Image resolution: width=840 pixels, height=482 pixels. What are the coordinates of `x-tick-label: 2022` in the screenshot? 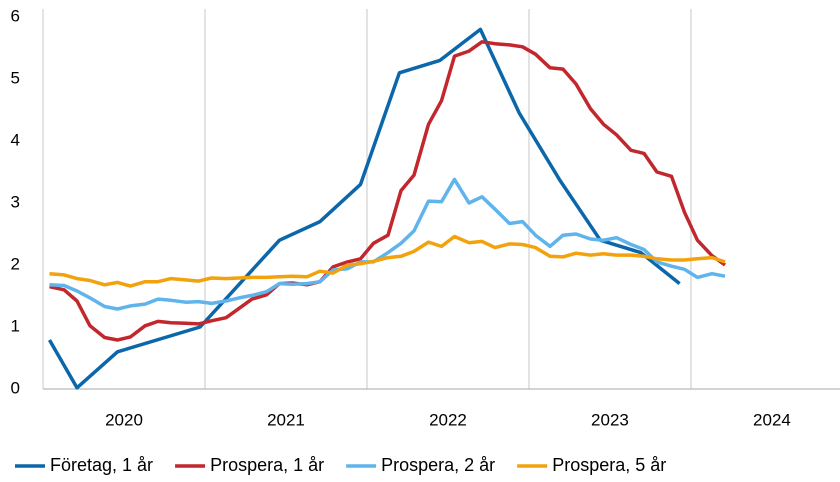 It's located at (448, 419).